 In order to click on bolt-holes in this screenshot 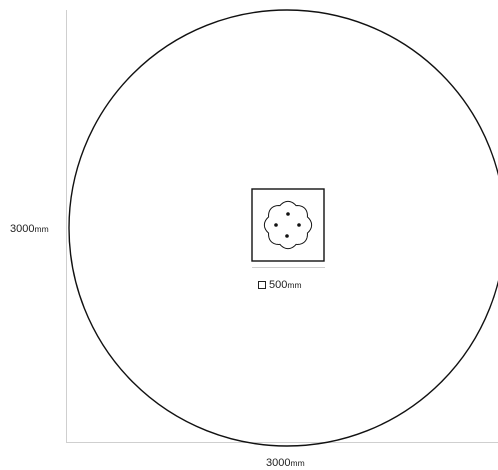, I will do `click(287, 225)`.